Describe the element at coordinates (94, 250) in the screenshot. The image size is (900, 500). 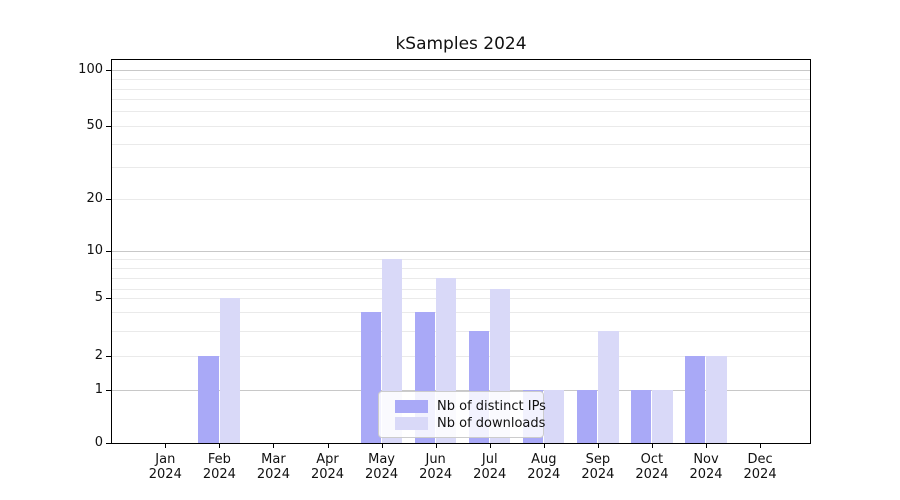
I see `y-tick-label: 10` at that location.